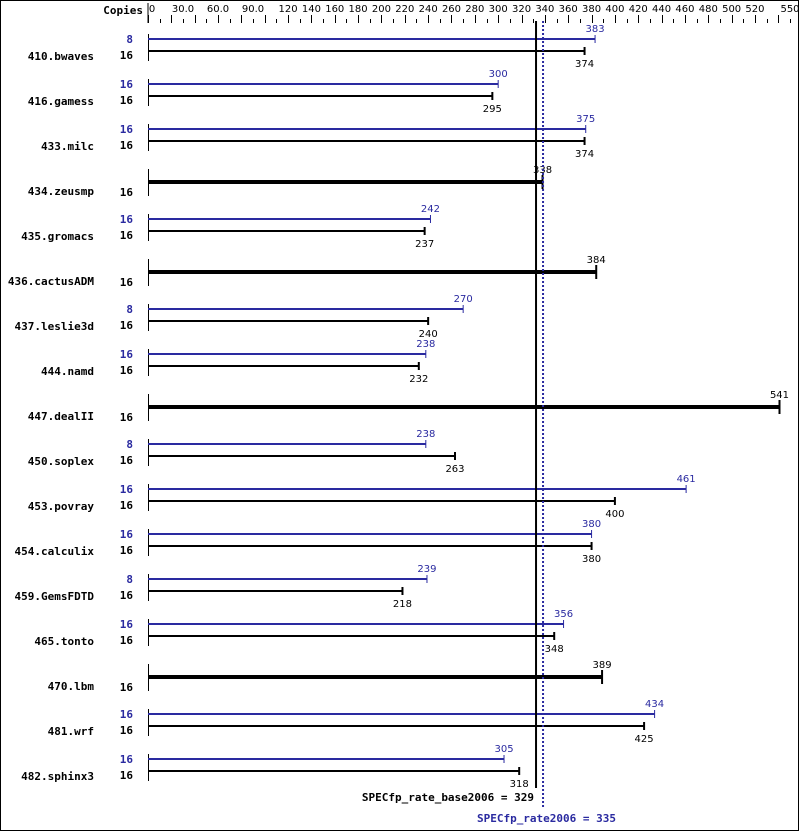 This screenshot has height=831, width=799. I want to click on peak-value-label: 383, so click(595, 29).